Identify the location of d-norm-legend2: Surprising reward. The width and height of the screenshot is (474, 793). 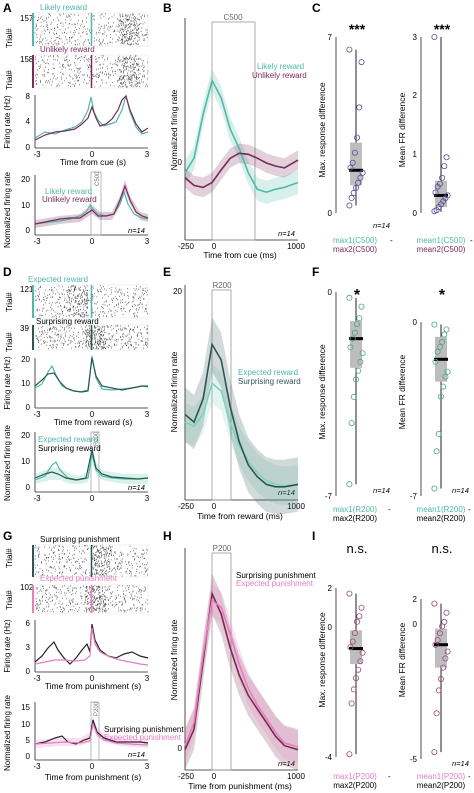
(69, 448).